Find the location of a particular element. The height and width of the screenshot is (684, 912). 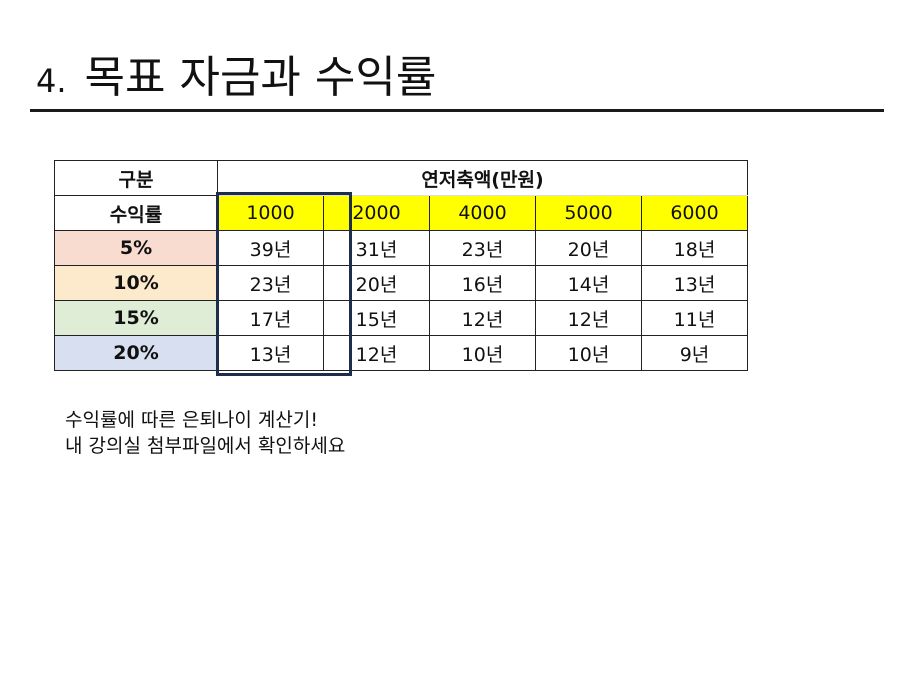

slide-title: 4. 목표 자금과 수익률 is located at coordinates (236, 79).